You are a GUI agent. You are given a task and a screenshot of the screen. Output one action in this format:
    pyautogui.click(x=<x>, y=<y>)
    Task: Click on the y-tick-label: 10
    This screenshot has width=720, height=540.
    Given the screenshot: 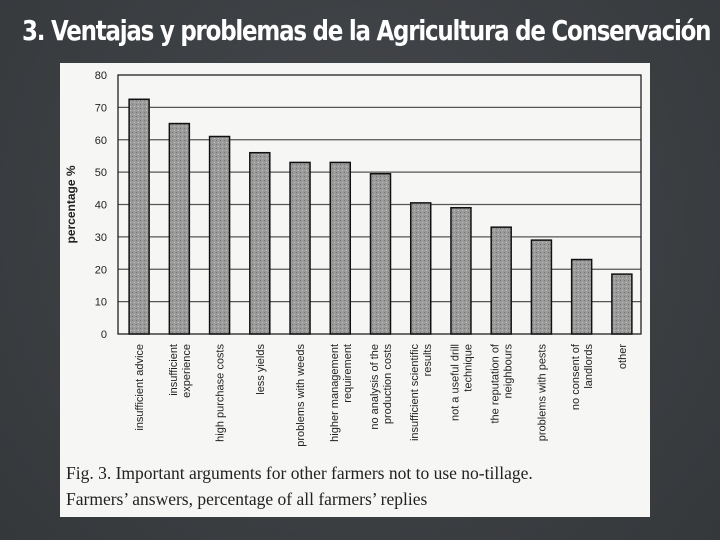 What is the action you would take?
    pyautogui.click(x=101, y=303)
    